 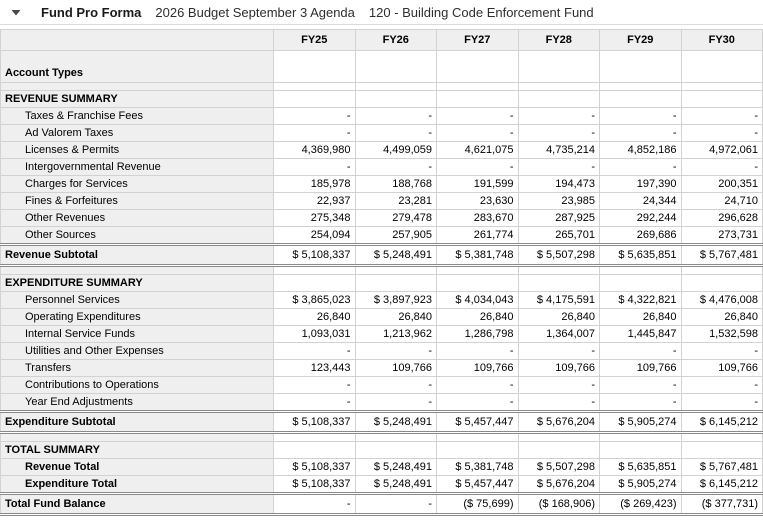 I want to click on column-header: FY27, so click(x=477, y=40).